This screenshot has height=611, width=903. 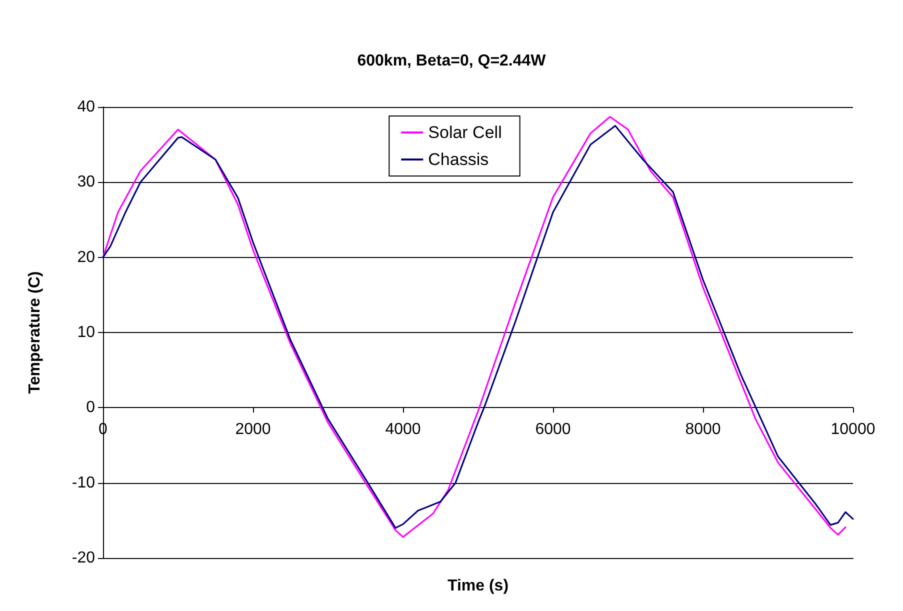 I want to click on y-axis-title: Temperature (C), so click(x=35, y=332).